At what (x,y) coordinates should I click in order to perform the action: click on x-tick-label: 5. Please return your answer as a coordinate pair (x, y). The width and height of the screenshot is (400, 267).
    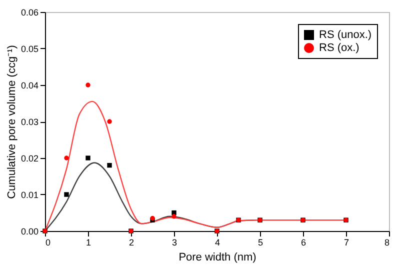
    Looking at the image, I should click on (261, 243).